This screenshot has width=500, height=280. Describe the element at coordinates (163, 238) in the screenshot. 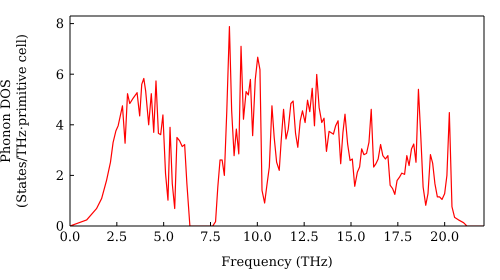

I see `x-tick-label: 5.0` at that location.